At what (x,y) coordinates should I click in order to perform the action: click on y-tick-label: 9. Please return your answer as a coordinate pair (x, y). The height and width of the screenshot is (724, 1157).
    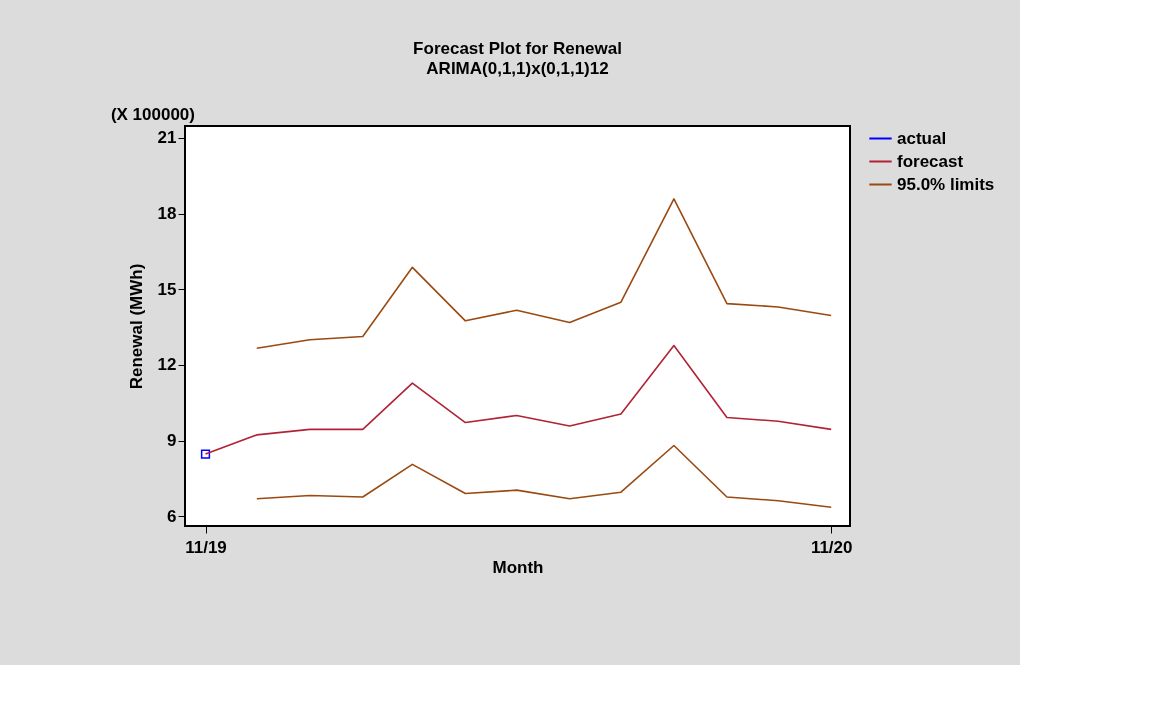
    Looking at the image, I should click on (172, 441).